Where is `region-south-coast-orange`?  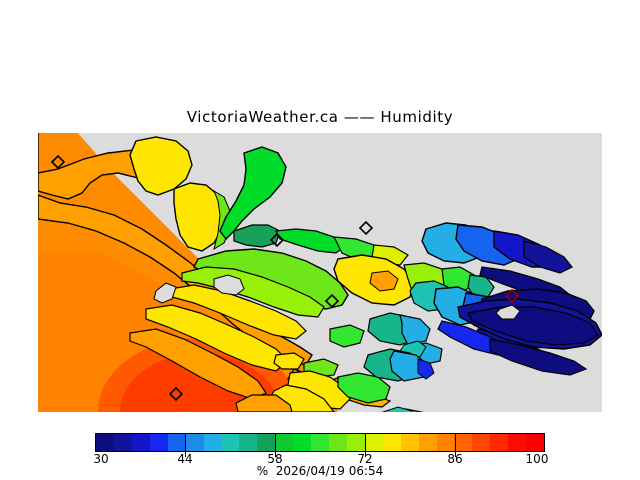 region-south-coast-orange is located at coordinates (264, 403).